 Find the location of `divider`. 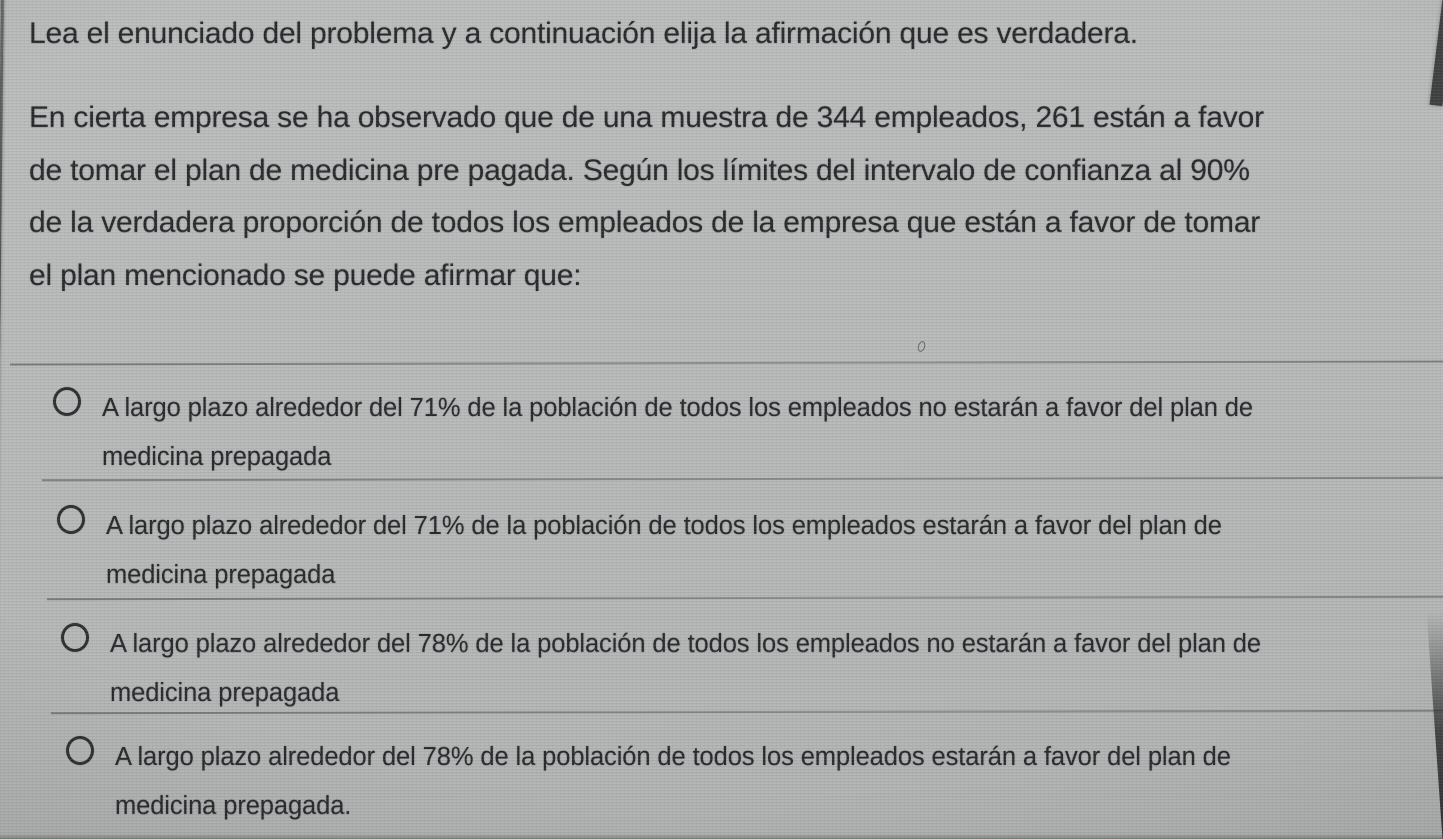

divider is located at coordinates (726, 363).